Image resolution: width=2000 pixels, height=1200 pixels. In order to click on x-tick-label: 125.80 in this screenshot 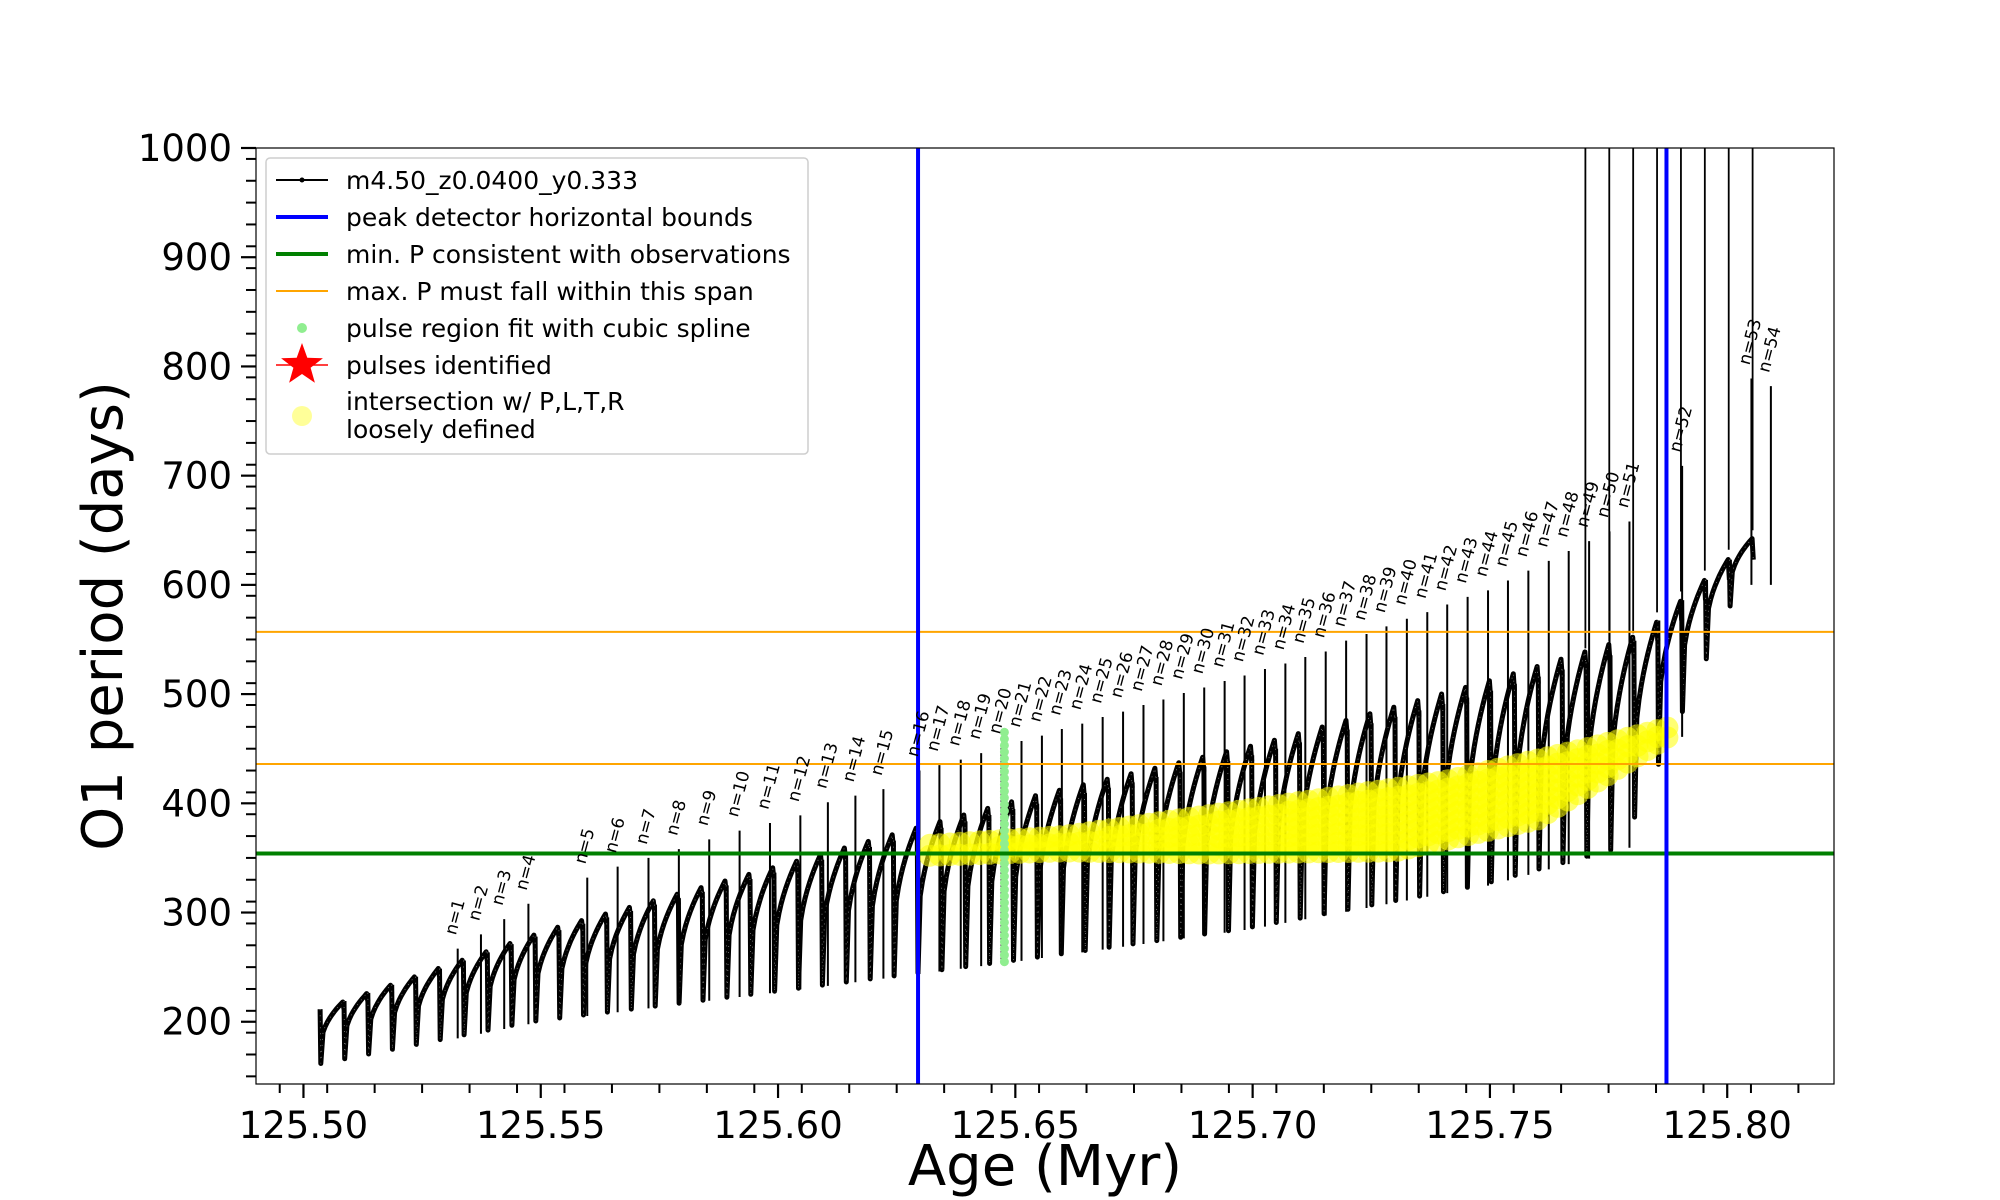, I will do `click(1726, 1125)`.